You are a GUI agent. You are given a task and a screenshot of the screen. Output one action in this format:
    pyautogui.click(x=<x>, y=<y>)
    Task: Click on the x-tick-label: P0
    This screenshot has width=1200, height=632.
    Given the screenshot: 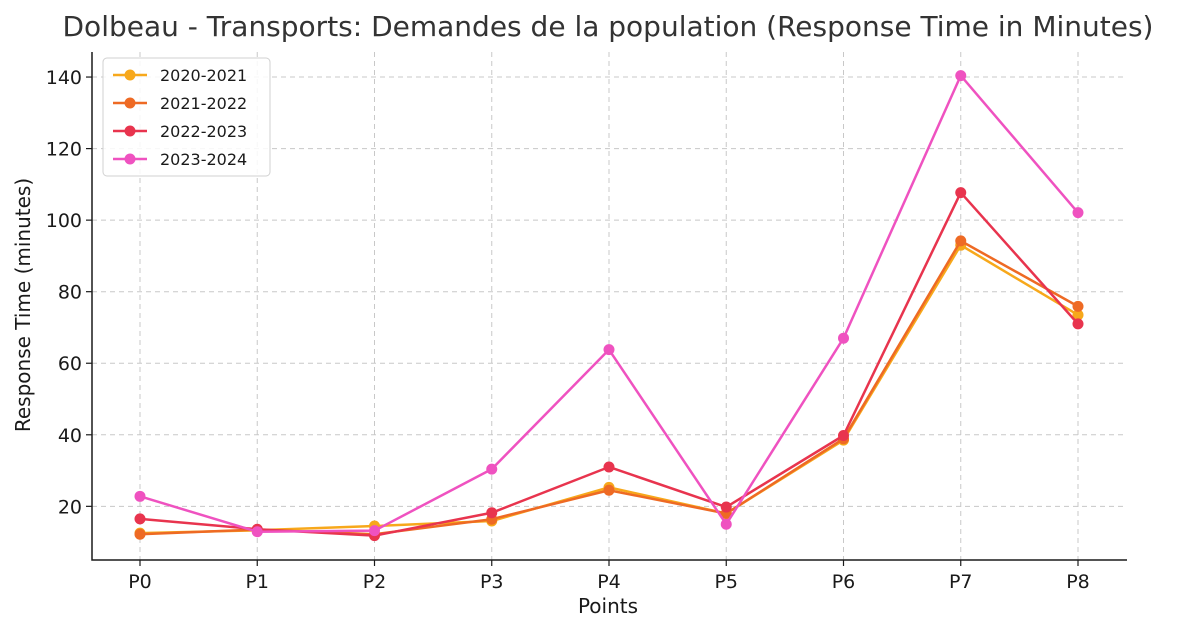 What is the action you would take?
    pyautogui.click(x=140, y=582)
    